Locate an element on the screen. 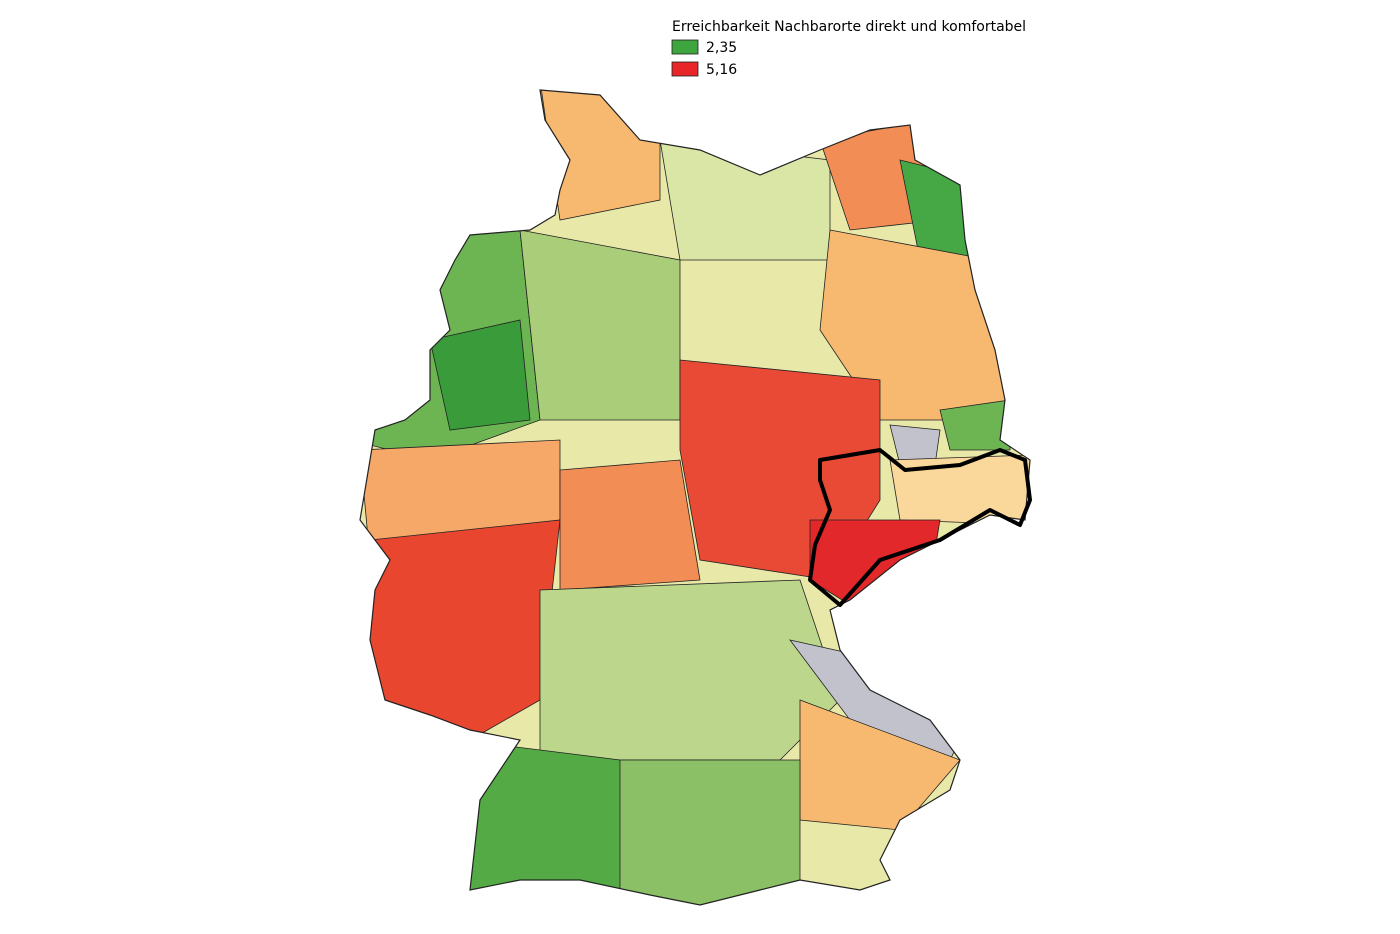 Image resolution: width=1400 pixels, height=934 pixels. legend-items: 2,35 5,16 is located at coordinates (704, 58).